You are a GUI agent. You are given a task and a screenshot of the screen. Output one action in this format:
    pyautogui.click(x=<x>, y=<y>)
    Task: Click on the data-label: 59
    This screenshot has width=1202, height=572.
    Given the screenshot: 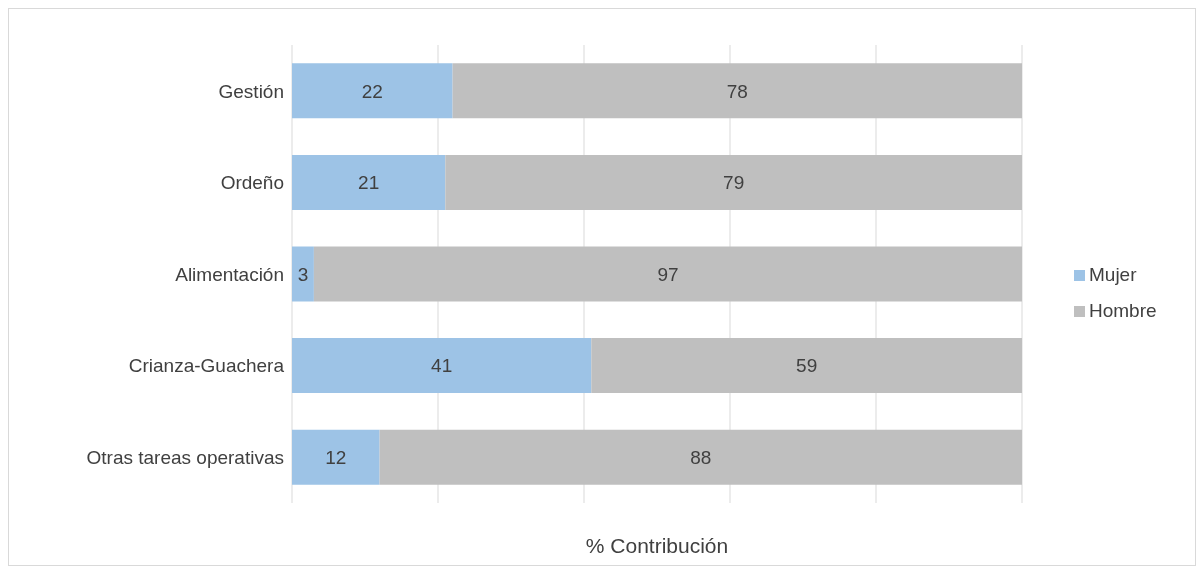 What is the action you would take?
    pyautogui.click(x=807, y=366)
    